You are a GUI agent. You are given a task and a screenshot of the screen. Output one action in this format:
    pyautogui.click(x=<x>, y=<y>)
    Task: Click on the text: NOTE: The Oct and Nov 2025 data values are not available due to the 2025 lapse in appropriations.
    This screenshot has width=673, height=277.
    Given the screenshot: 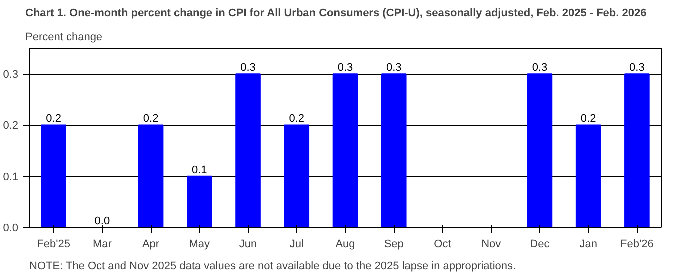 What is the action you would take?
    pyautogui.click(x=273, y=266)
    